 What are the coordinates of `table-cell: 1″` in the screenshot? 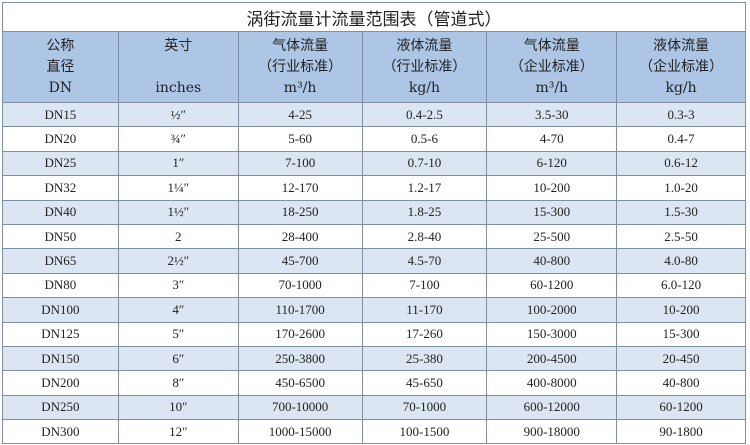 It's located at (178, 163).